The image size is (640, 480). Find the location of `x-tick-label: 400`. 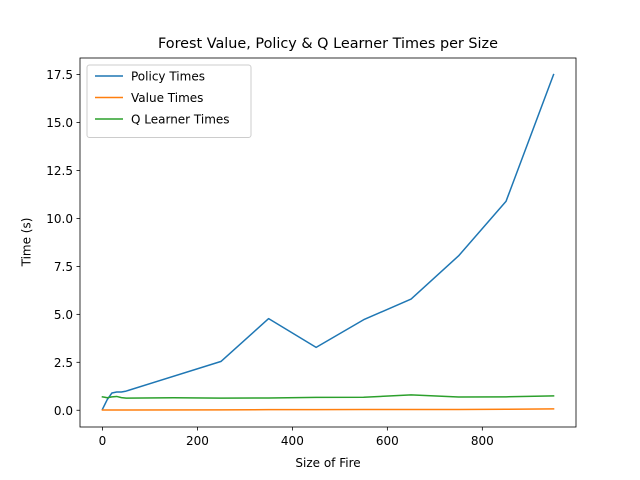

x-tick-label: 400 is located at coordinates (292, 441).